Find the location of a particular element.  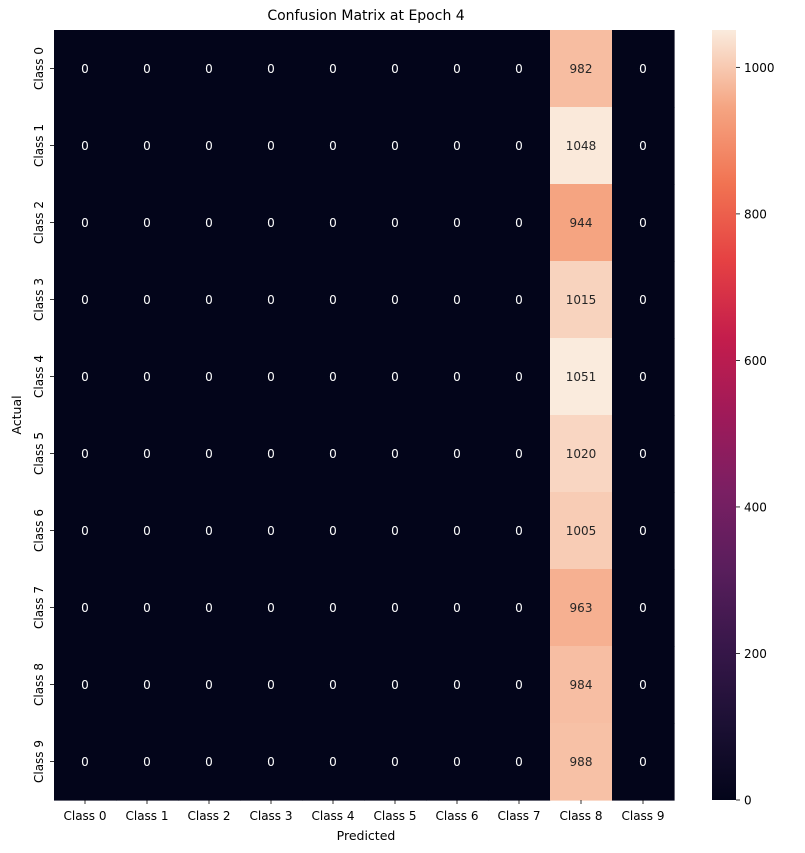

cell-value-label: 944 is located at coordinates (581, 223).